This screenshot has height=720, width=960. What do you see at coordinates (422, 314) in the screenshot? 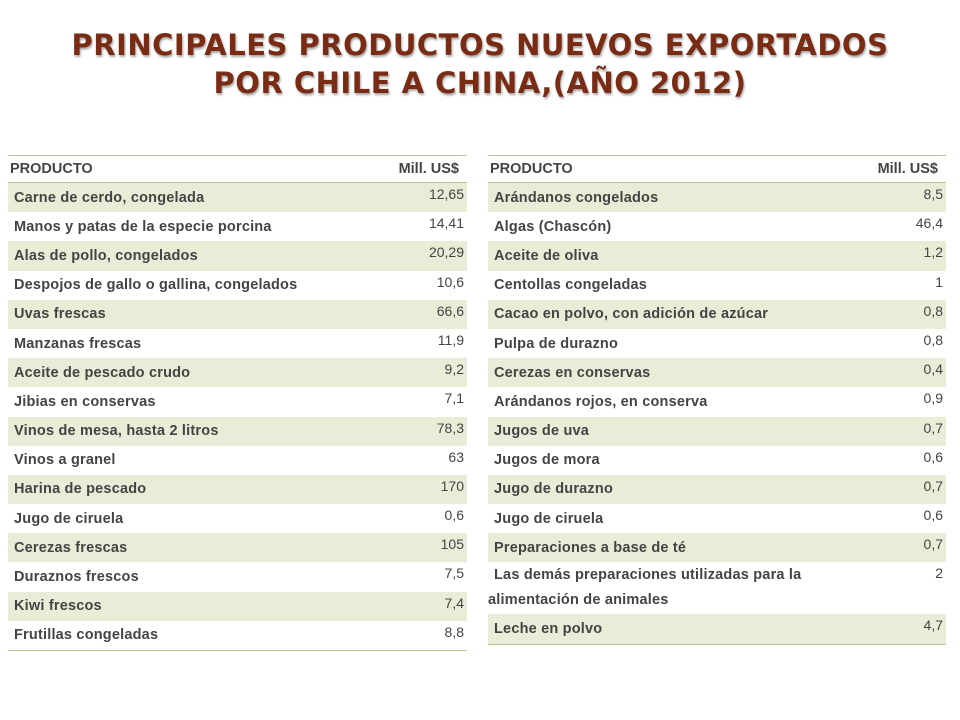
I see `value-cell: 66,6` at bounding box center [422, 314].